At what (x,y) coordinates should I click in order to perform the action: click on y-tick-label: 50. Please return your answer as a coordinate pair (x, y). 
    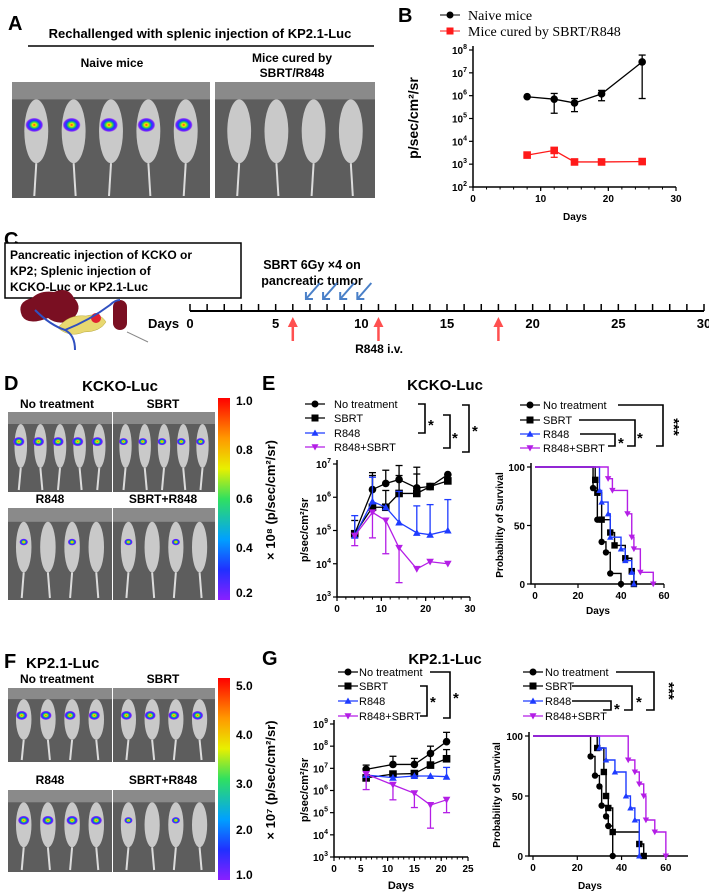
    Looking at the image, I should click on (520, 527).